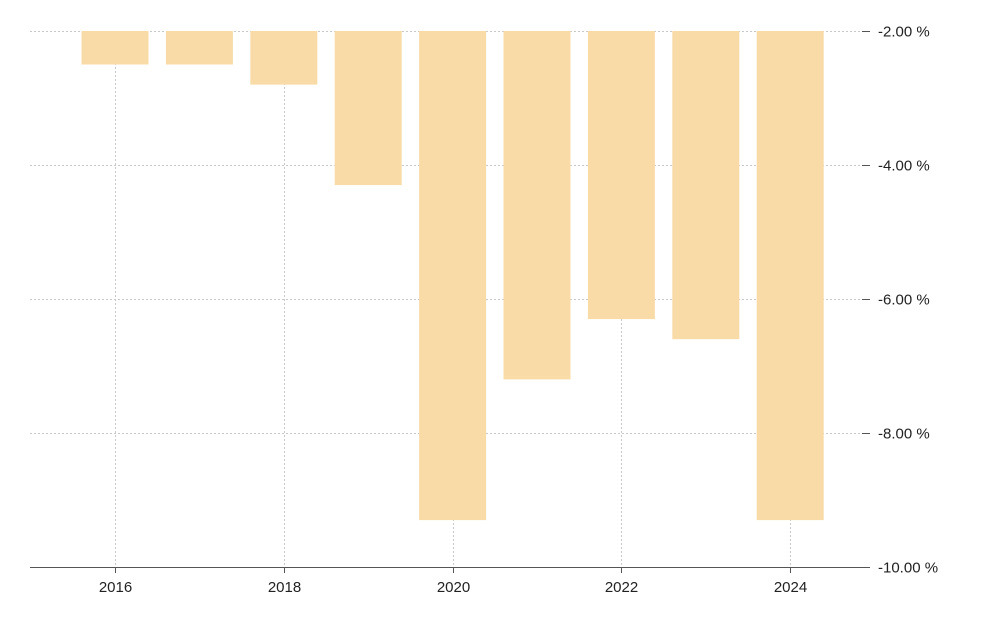 Image resolution: width=1000 pixels, height=625 pixels. Describe the element at coordinates (706, 185) in the screenshot. I see `bar-2023` at that location.